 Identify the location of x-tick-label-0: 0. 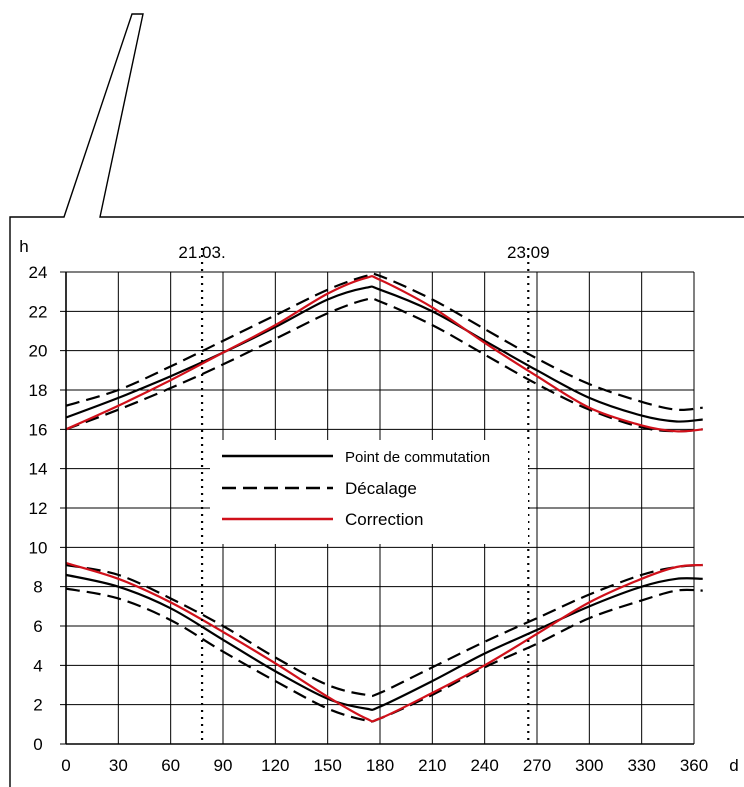
(65, 765).